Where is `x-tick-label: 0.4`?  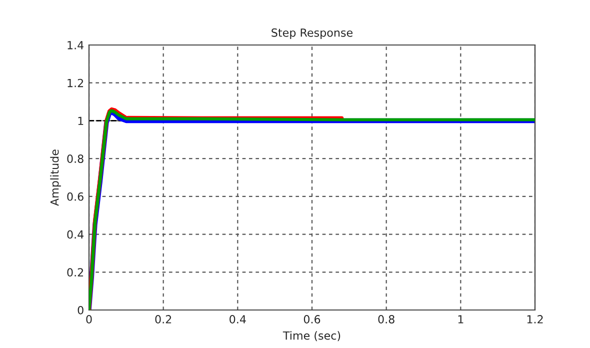
x-tick-label: 0.4 is located at coordinates (238, 319).